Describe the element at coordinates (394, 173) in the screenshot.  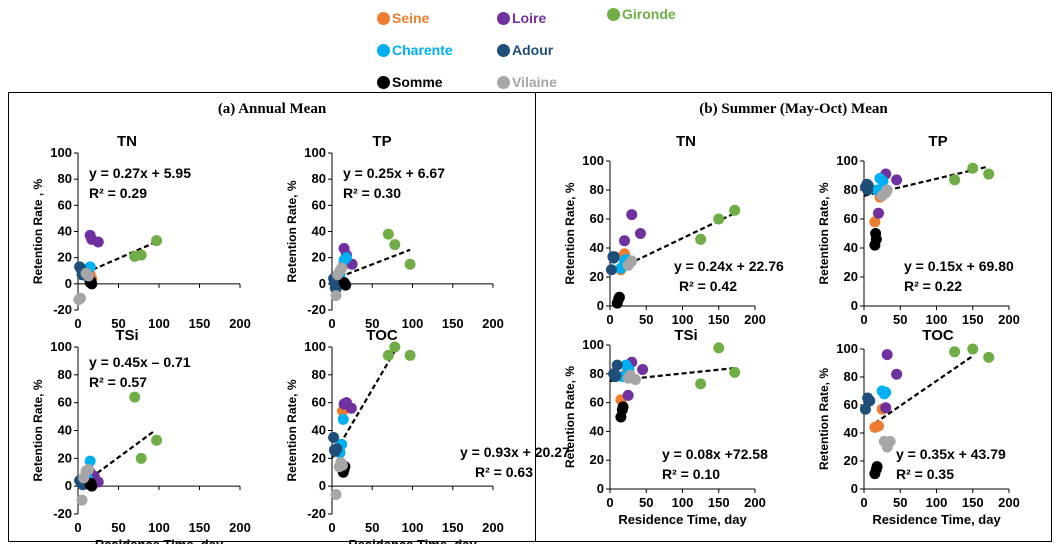
I see `regression-equation: y = 0.25x + 6.67` at that location.